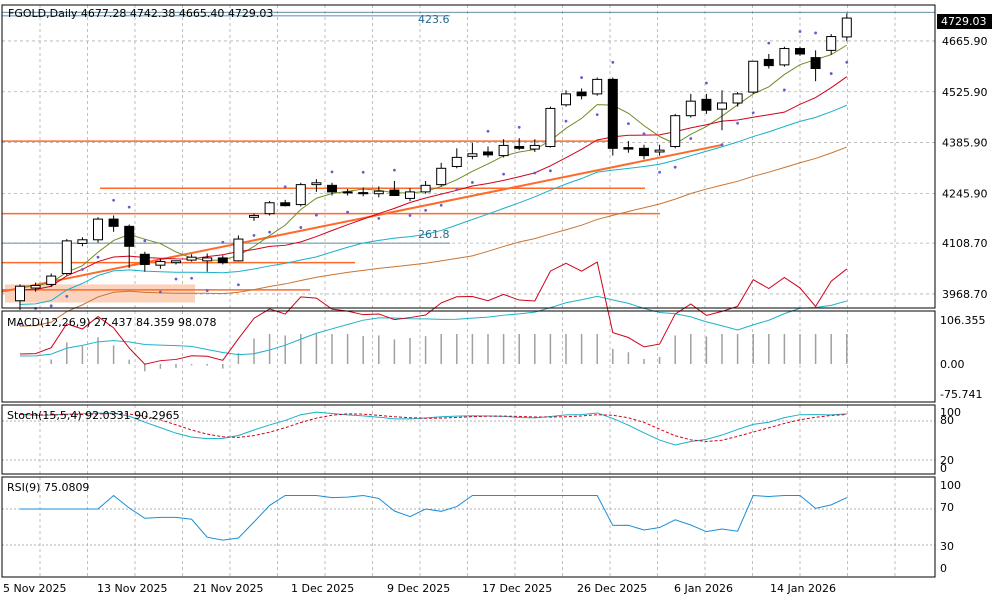  Describe the element at coordinates (612, 588) in the screenshot. I see `date-axis-label: 26 Dec 2025` at that location.